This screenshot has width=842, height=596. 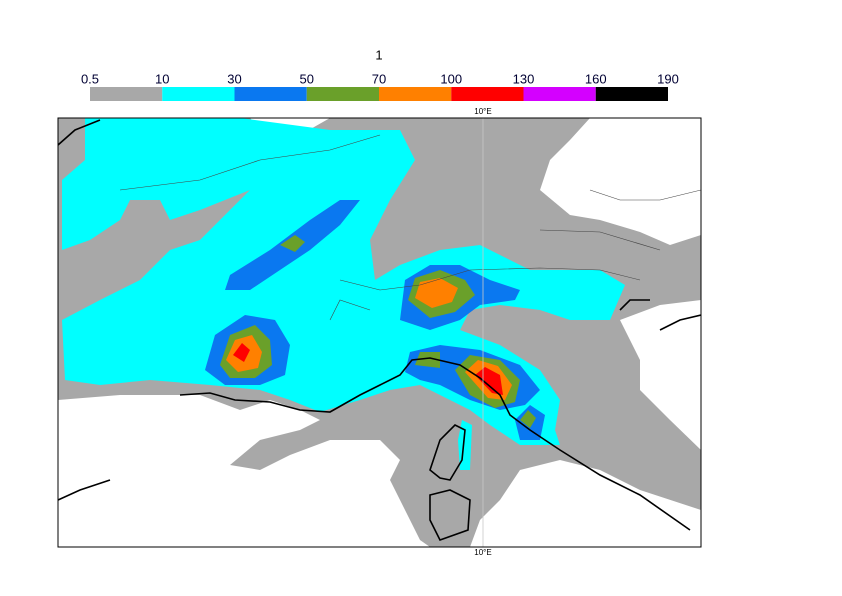 What do you see at coordinates (234, 78) in the screenshot?
I see `colorbar-label: 30` at bounding box center [234, 78].